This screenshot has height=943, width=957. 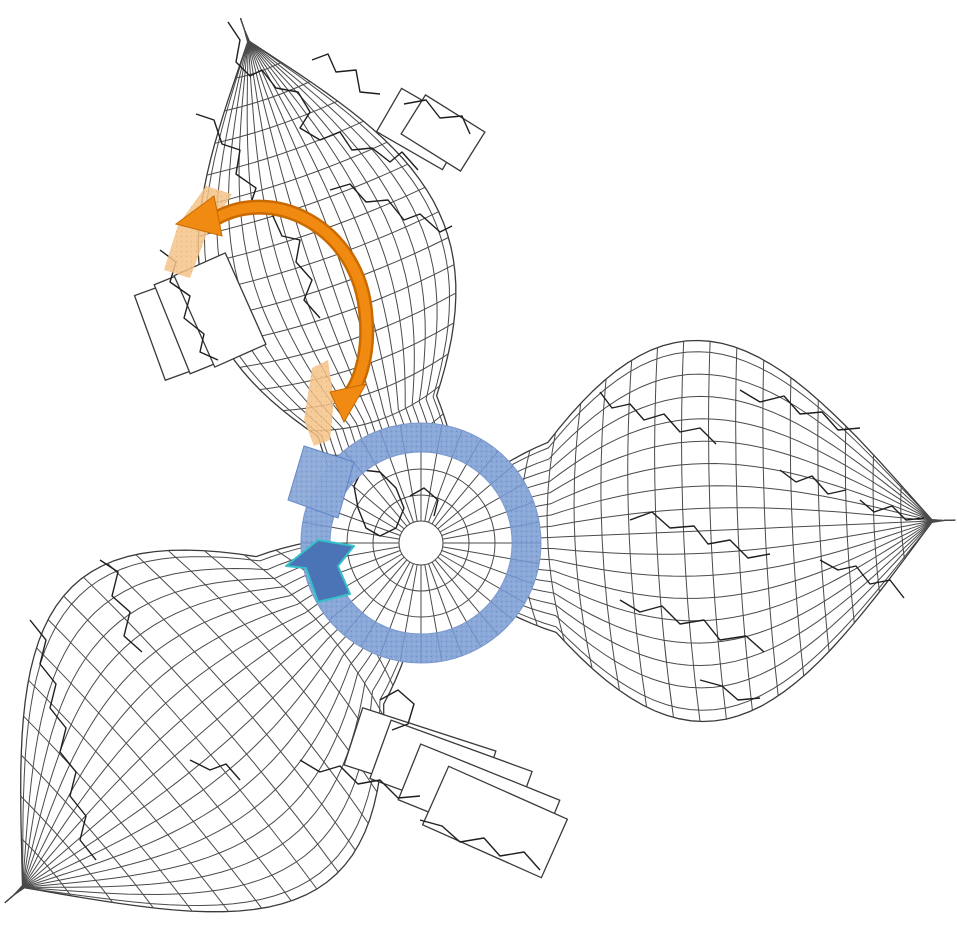 I want to click on lobe-upper, so click(x=328, y=262).